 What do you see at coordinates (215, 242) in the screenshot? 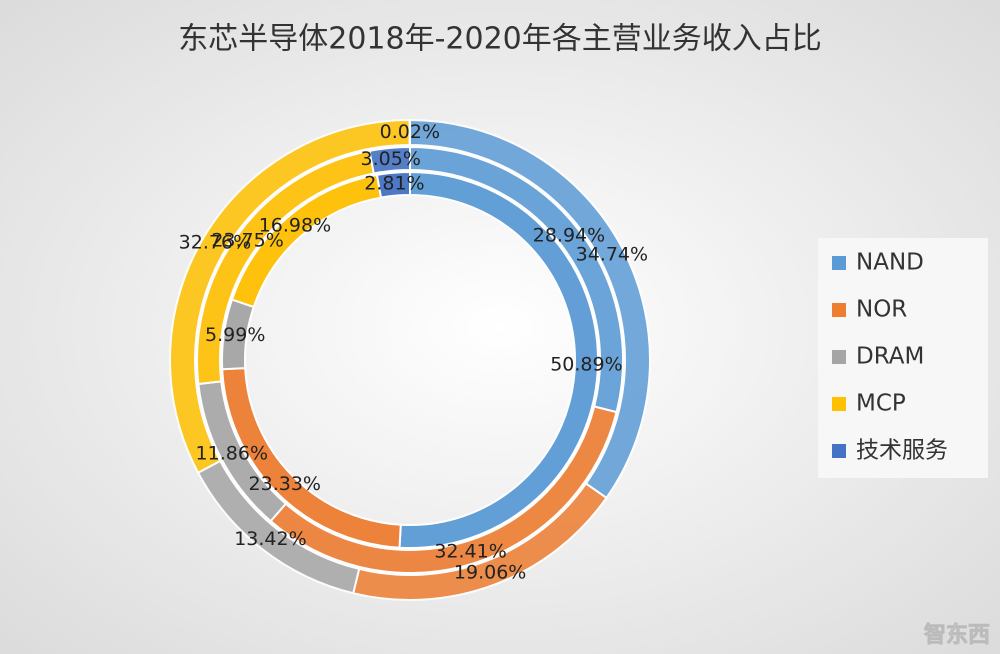
I see `data-label: 32.76%` at bounding box center [215, 242].